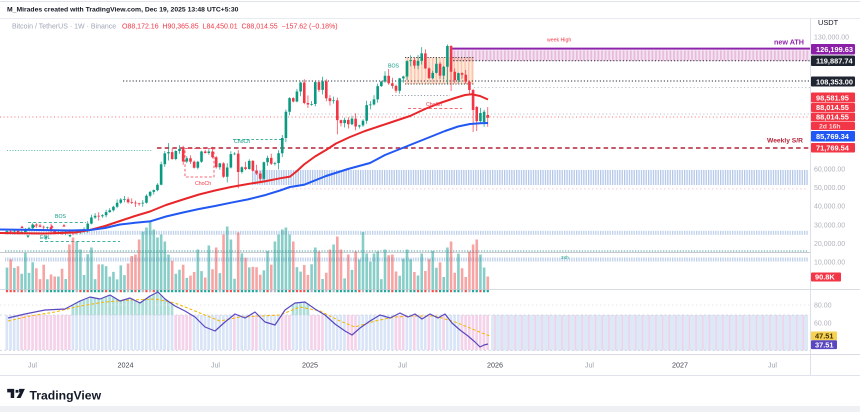  Describe the element at coordinates (559, 41) in the screenshot. I see `svg-text: week High` at that location.